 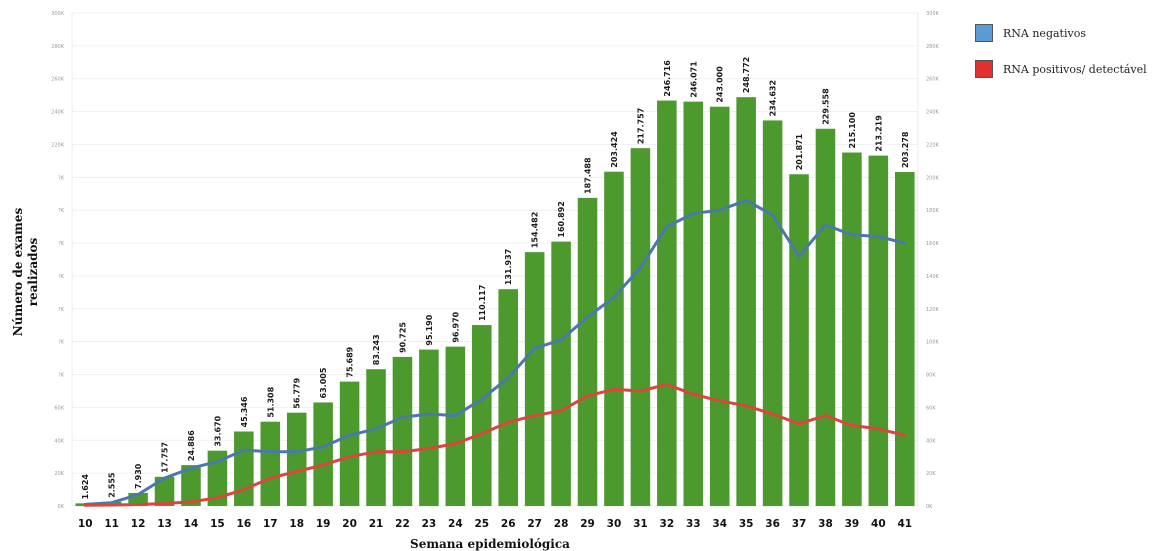 What do you see at coordinates (640, 524) in the screenshot?
I see `x-tick-label: 31` at bounding box center [640, 524].